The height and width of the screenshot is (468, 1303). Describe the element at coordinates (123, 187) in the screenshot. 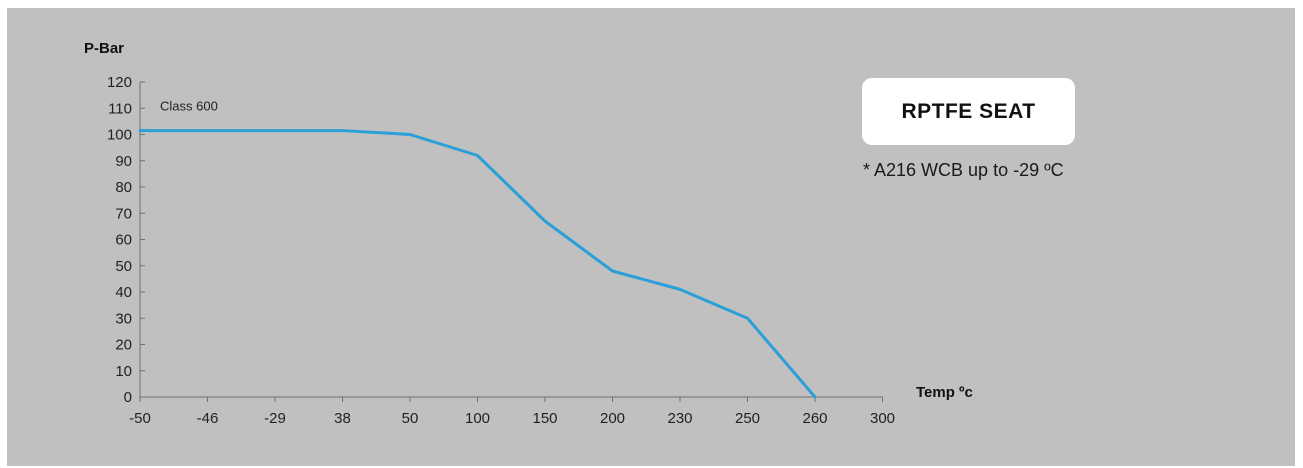

I see `y-tick-label: 80` at that location.